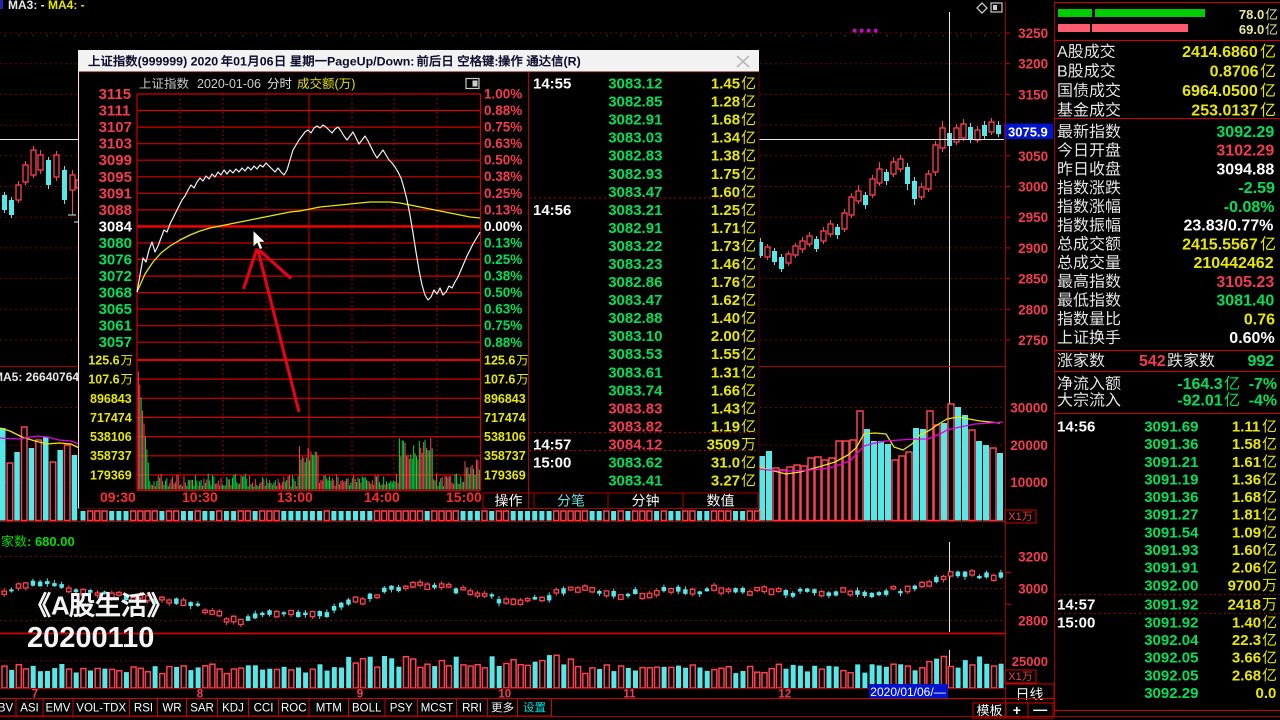  I want to click on svg-text: MA3: -, so click(26, 6).